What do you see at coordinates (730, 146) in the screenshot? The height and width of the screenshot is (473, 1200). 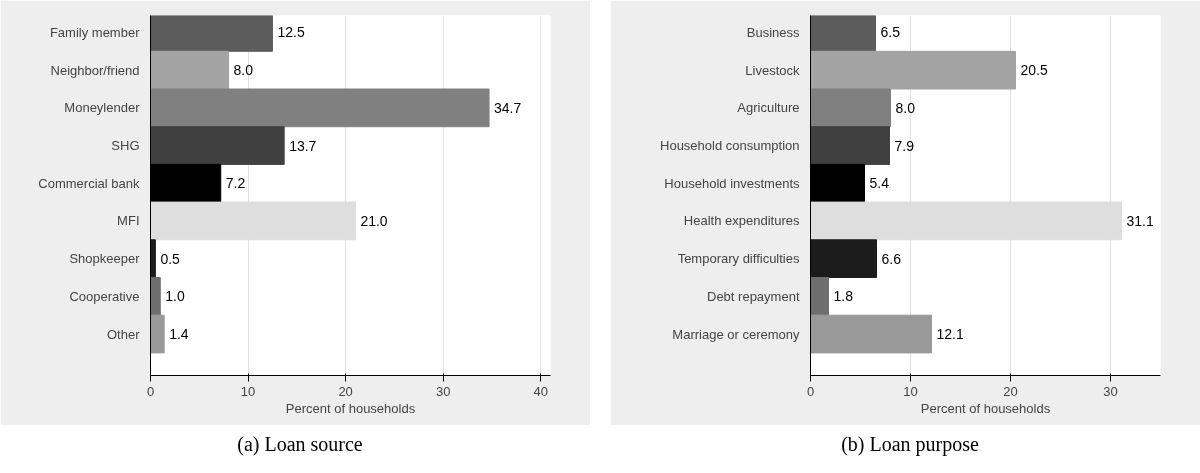 I see `y-tick-label: Household consumption` at bounding box center [730, 146].